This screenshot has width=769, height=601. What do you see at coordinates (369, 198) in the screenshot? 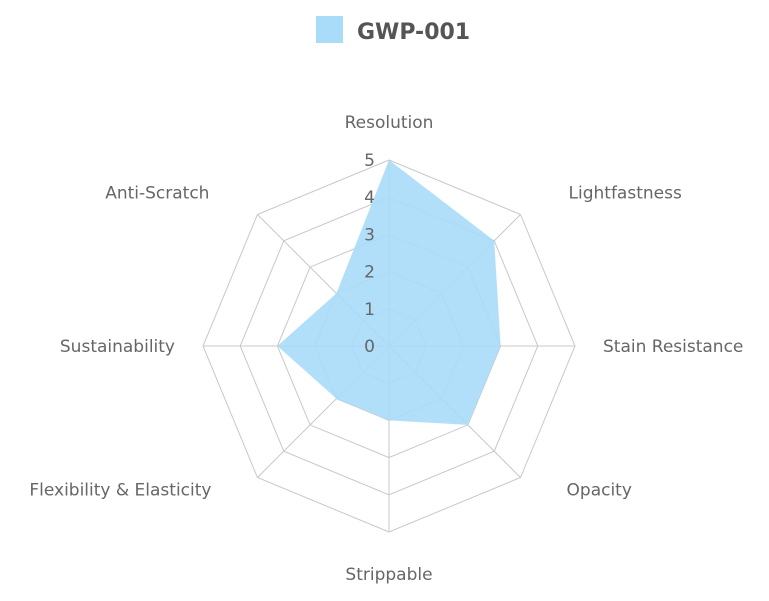
I see `tick-label-4: 4` at bounding box center [369, 198].